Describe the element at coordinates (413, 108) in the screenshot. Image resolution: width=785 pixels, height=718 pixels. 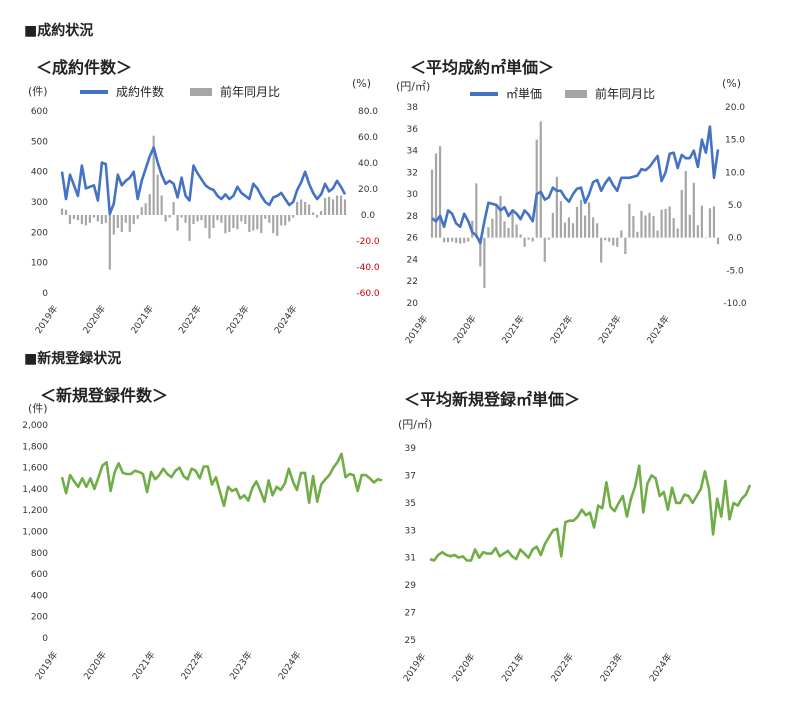
I see `y-tick-label: 38` at that location.